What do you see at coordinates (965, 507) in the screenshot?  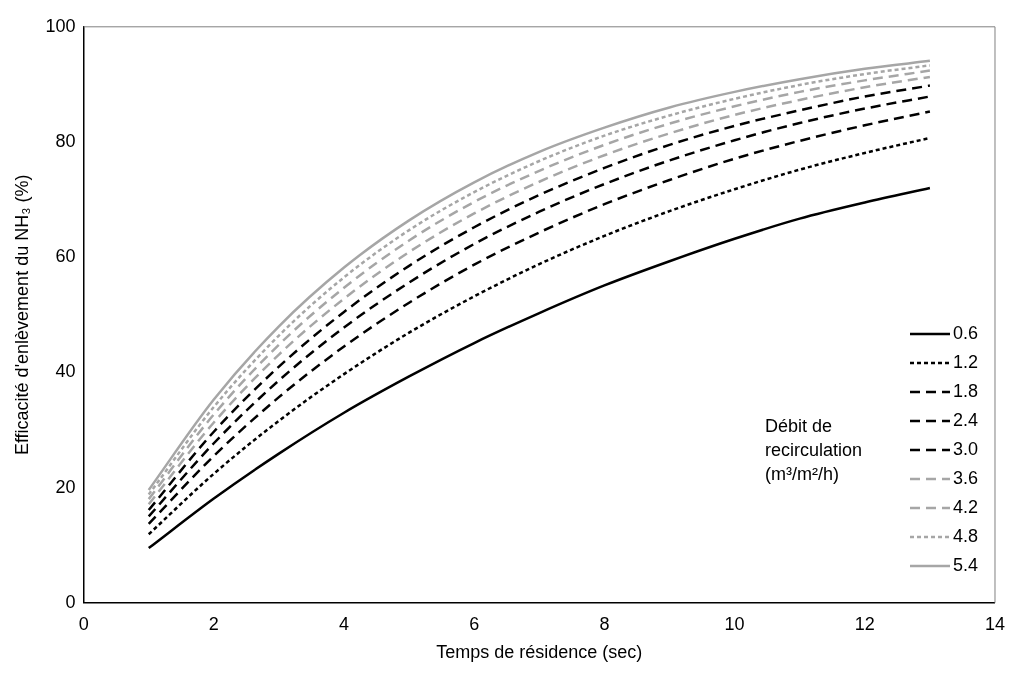 I see `legend-label: 4.2` at bounding box center [965, 507].